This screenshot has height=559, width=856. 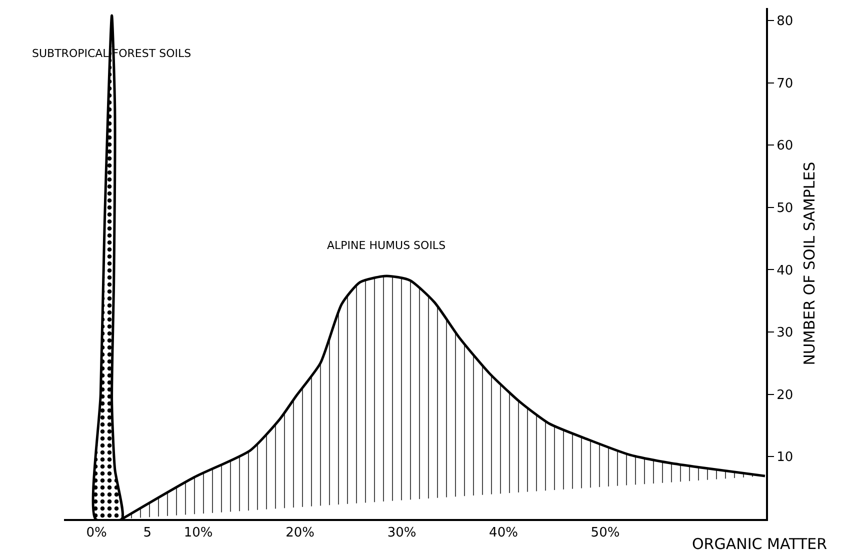 I want to click on x-tick-label: 5, so click(x=147, y=533).